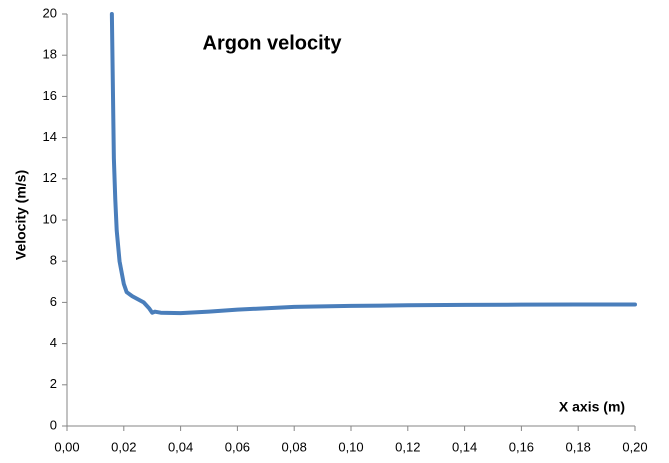 This screenshot has width=669, height=463. I want to click on y-tick-label: 6, so click(53, 301).